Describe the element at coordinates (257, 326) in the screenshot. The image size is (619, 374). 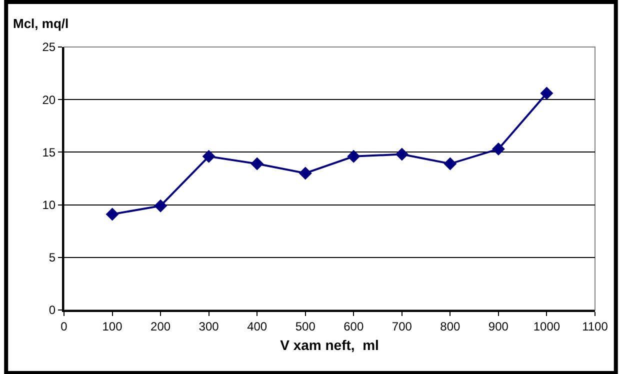
I see `x-tick-label: 400` at that location.